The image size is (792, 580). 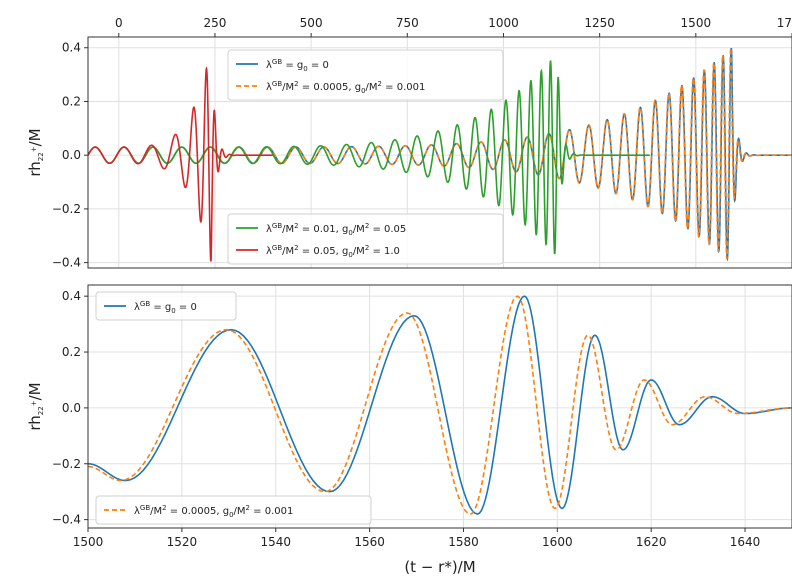 I want to click on legend-label: λGB/M2 = 0.01, g0/M2 = 0.05, so click(x=336, y=229).